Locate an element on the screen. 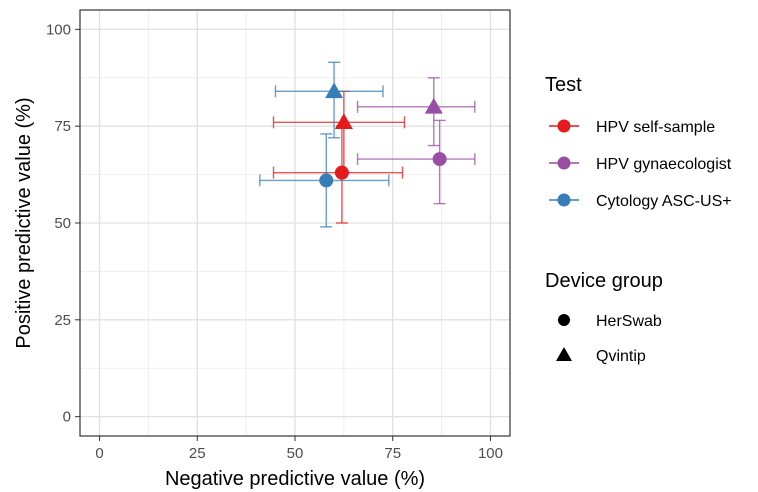  legend-entry-cytology-asc-us: Cytology ASC-US+ is located at coordinates (640, 201).